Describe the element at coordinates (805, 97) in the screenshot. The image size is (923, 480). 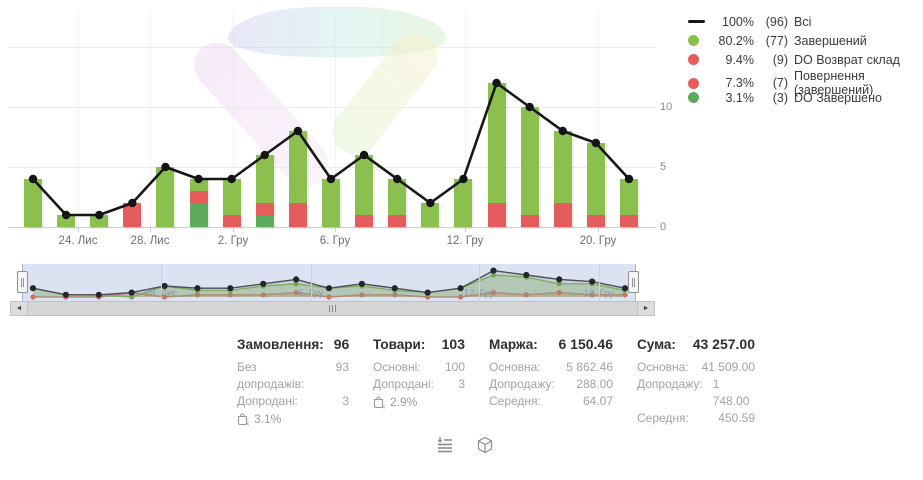
I see `legend-item: 3.1% (3) DO Завершено` at that location.